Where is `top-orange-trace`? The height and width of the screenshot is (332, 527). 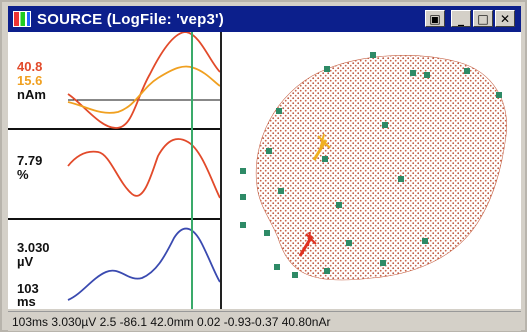
top-orange-trace is located at coordinates (143, 89).